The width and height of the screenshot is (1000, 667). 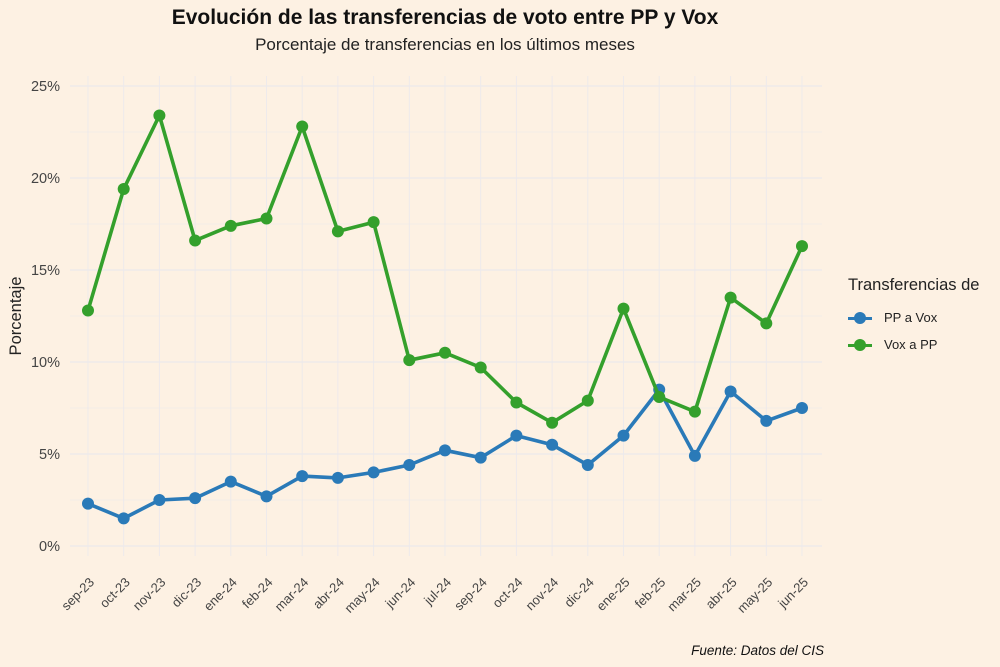 What do you see at coordinates (49, 547) in the screenshot?
I see `y-tick-label: 0%` at bounding box center [49, 547].